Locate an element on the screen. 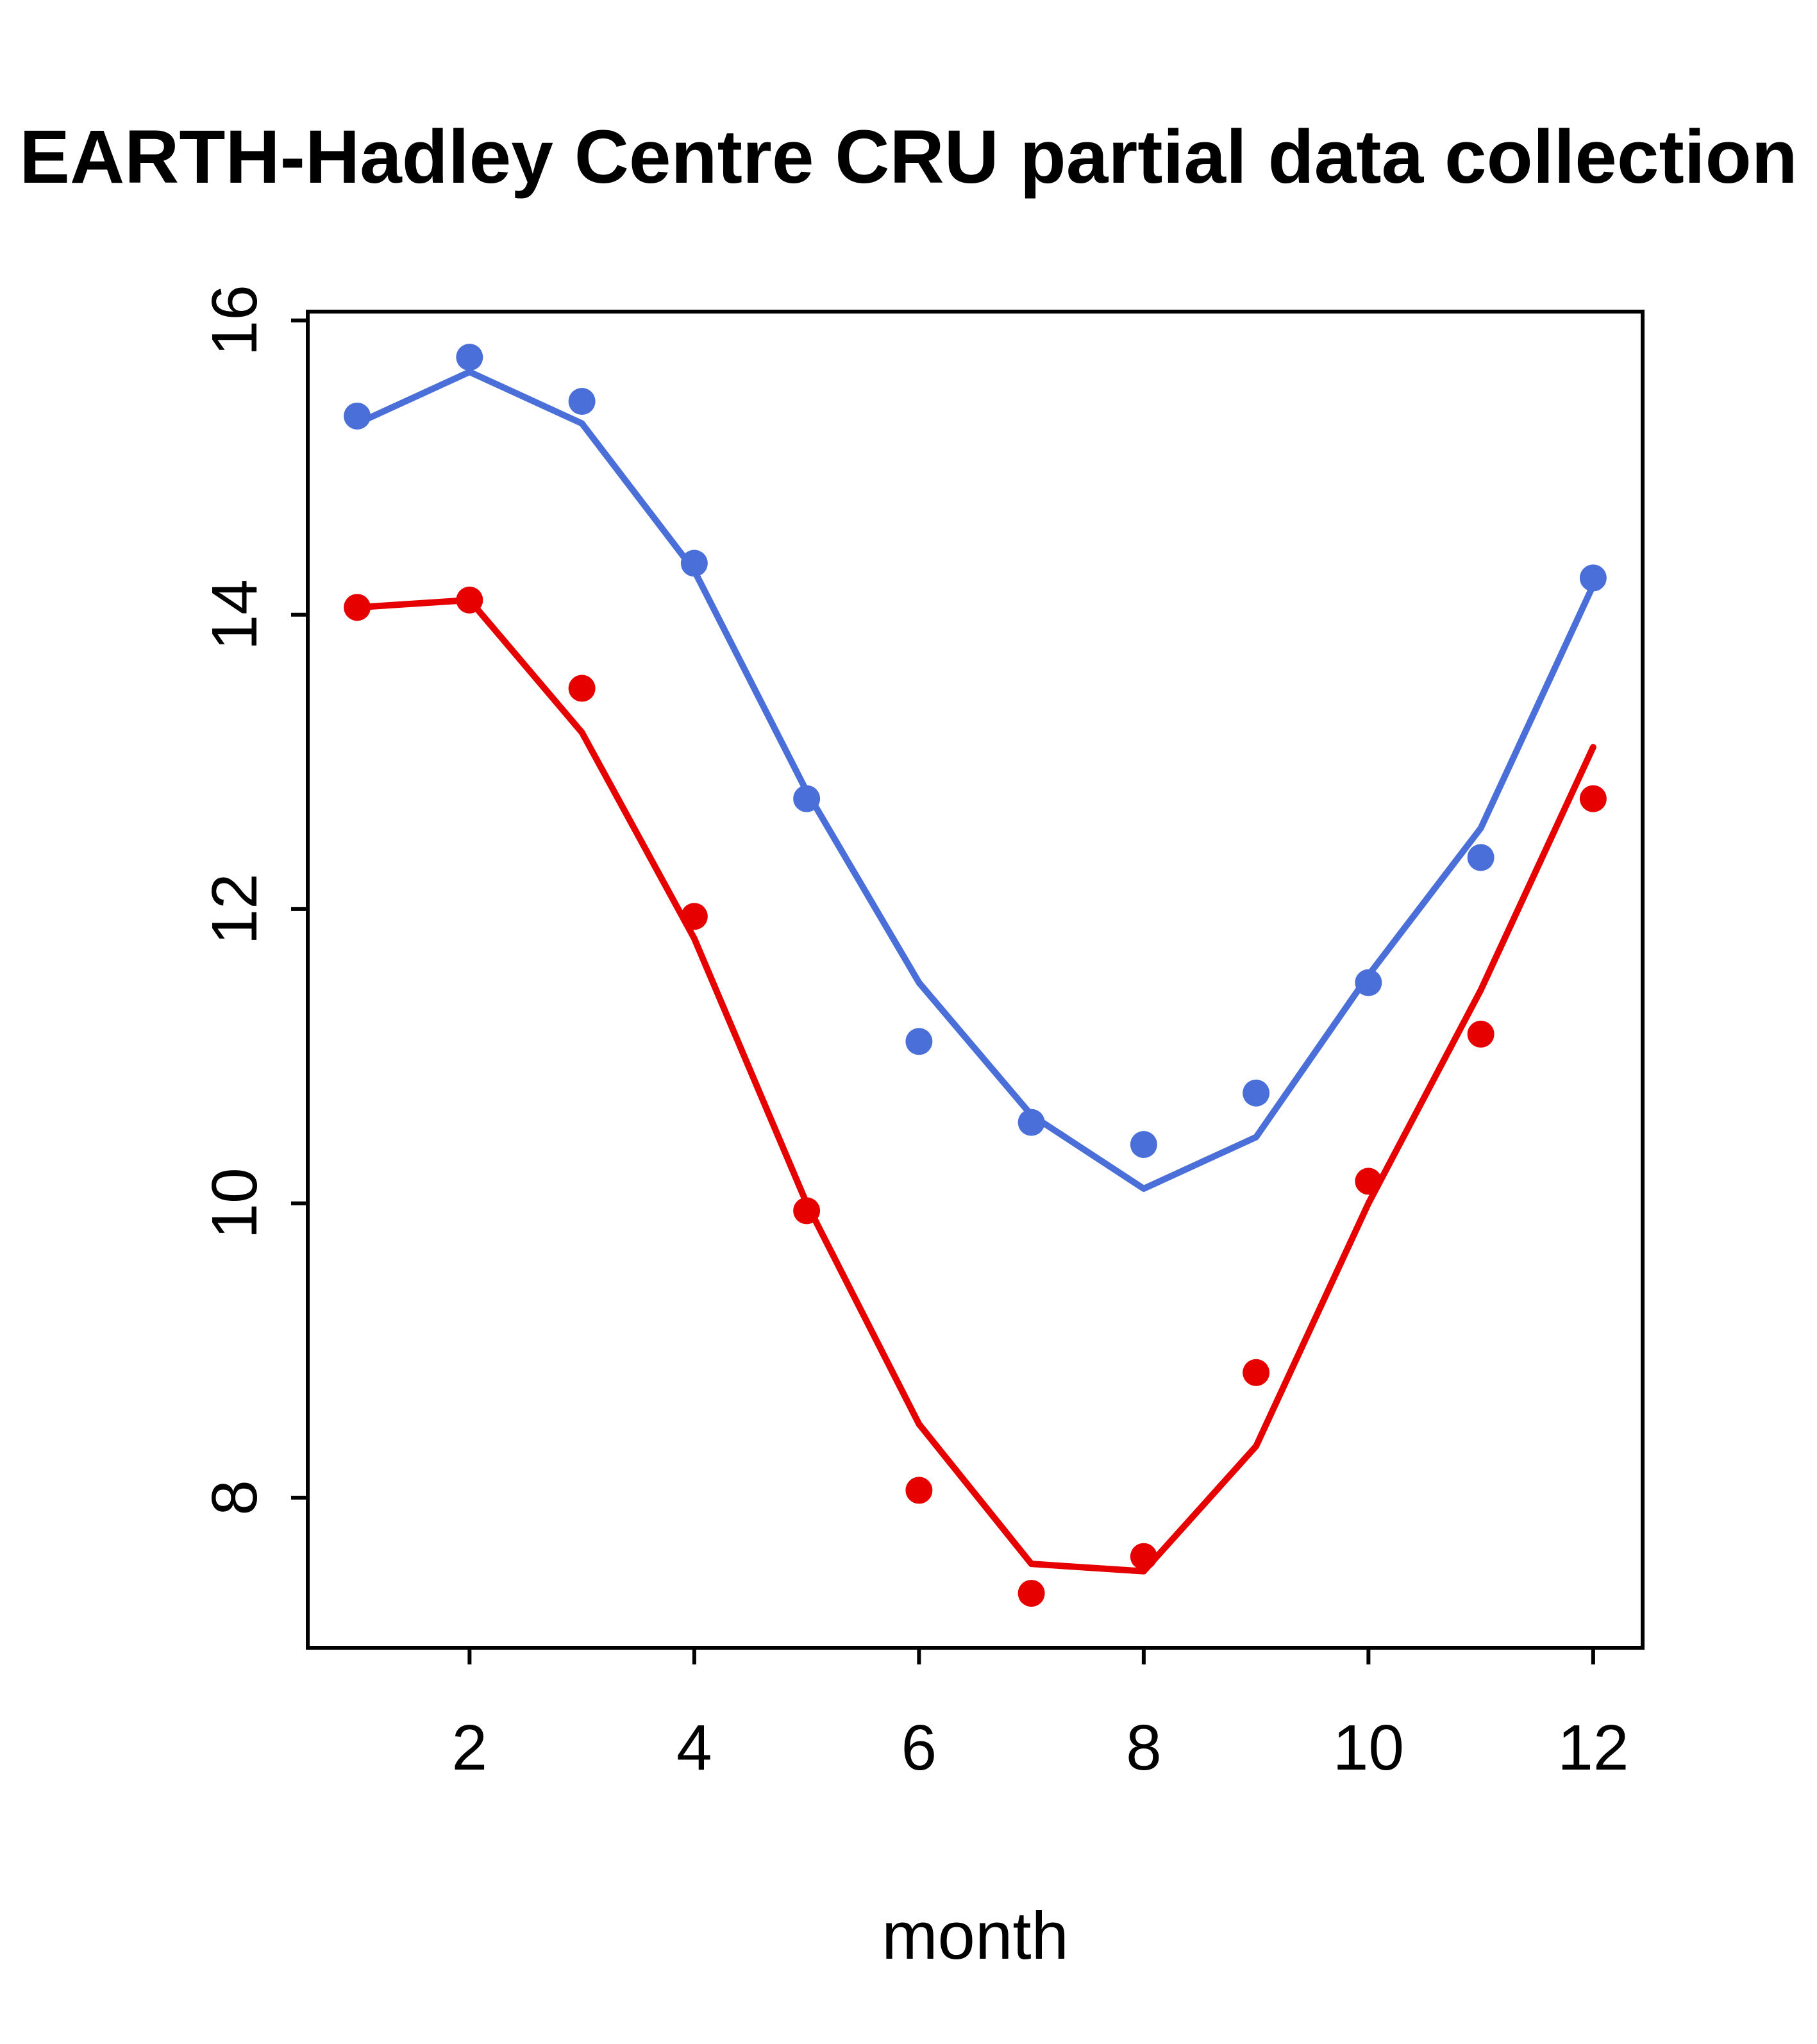  y-tick-label: 10 is located at coordinates (235, 1203).